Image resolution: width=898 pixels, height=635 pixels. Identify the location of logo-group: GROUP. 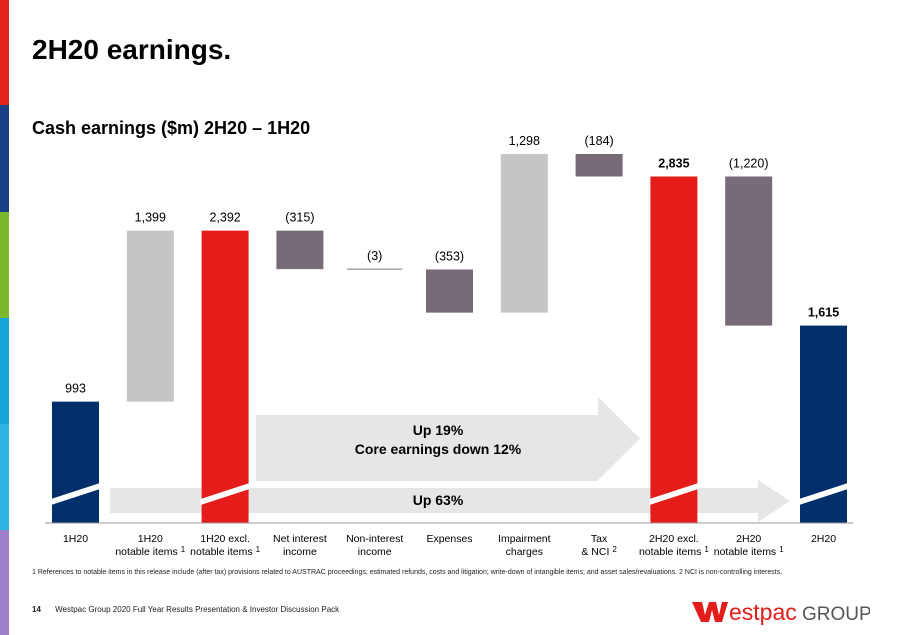
(836, 614).